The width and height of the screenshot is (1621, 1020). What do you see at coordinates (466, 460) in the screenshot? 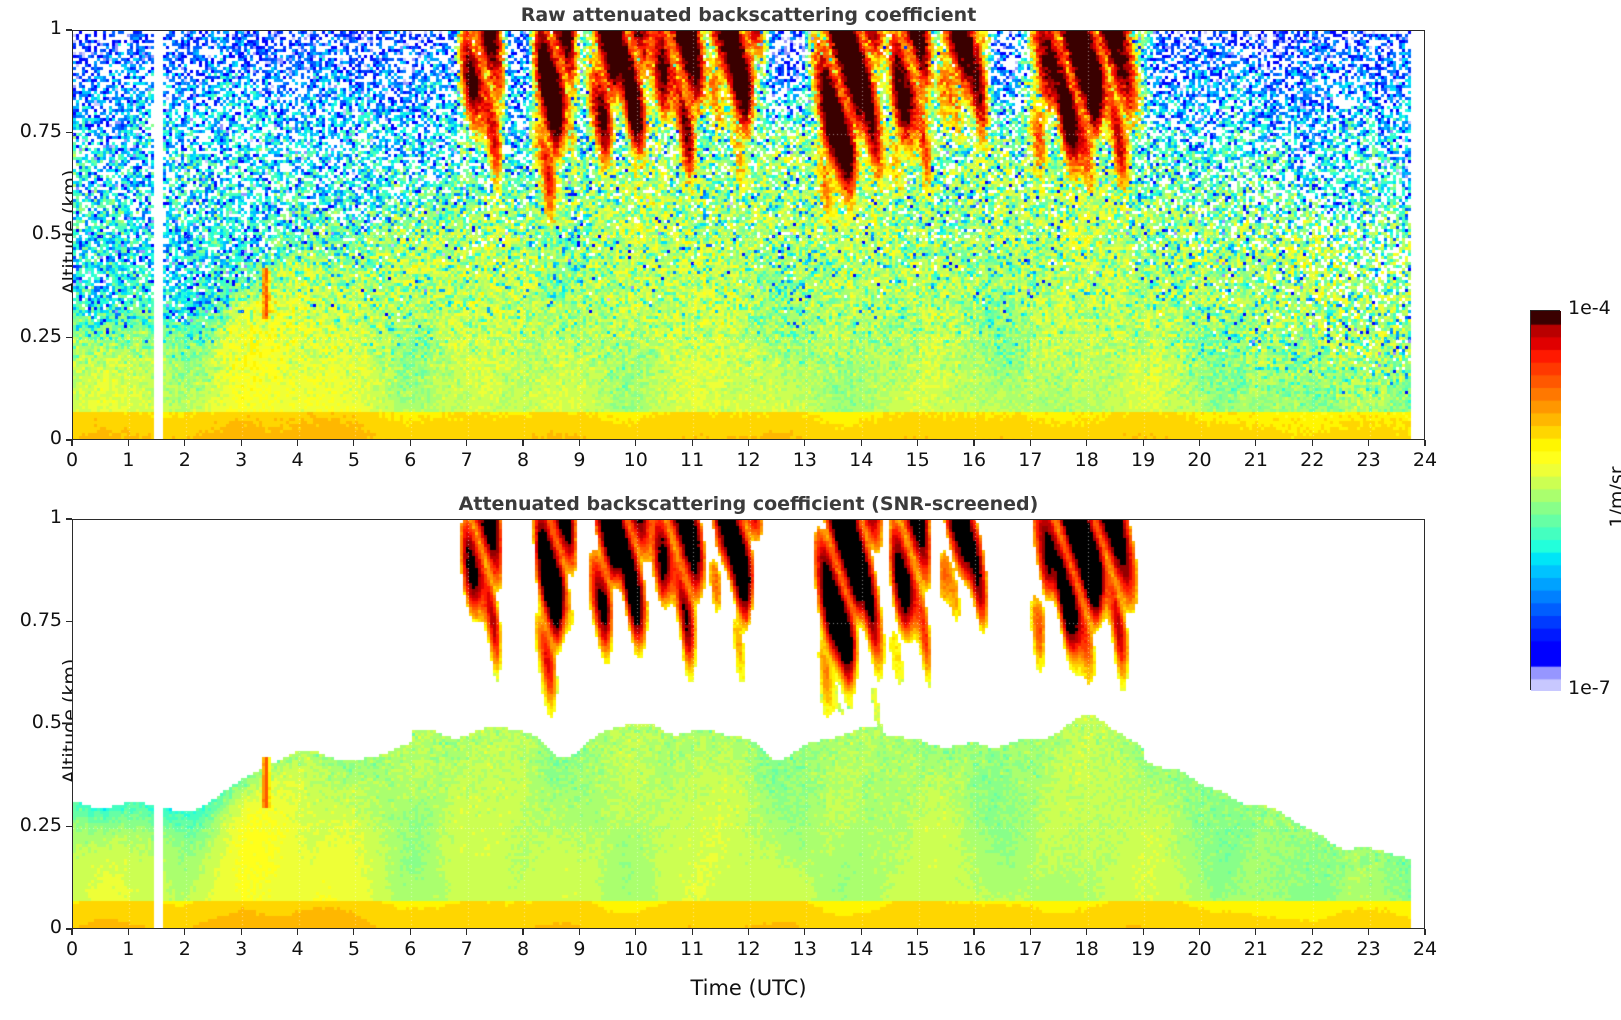
I see `x-tick-label: 7` at bounding box center [466, 460].